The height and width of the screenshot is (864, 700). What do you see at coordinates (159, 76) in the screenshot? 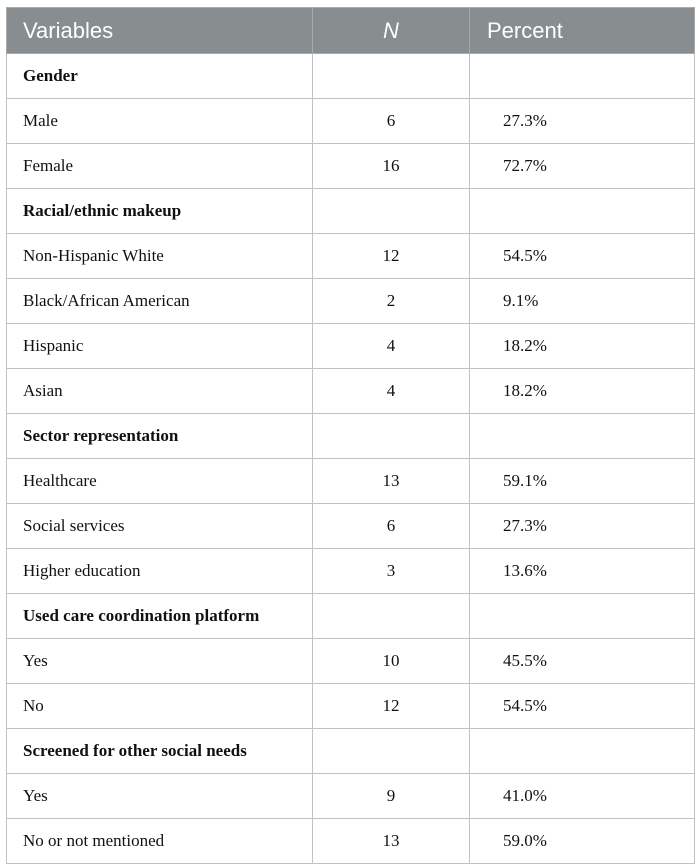
I see `section-label: Gender` at bounding box center [159, 76].